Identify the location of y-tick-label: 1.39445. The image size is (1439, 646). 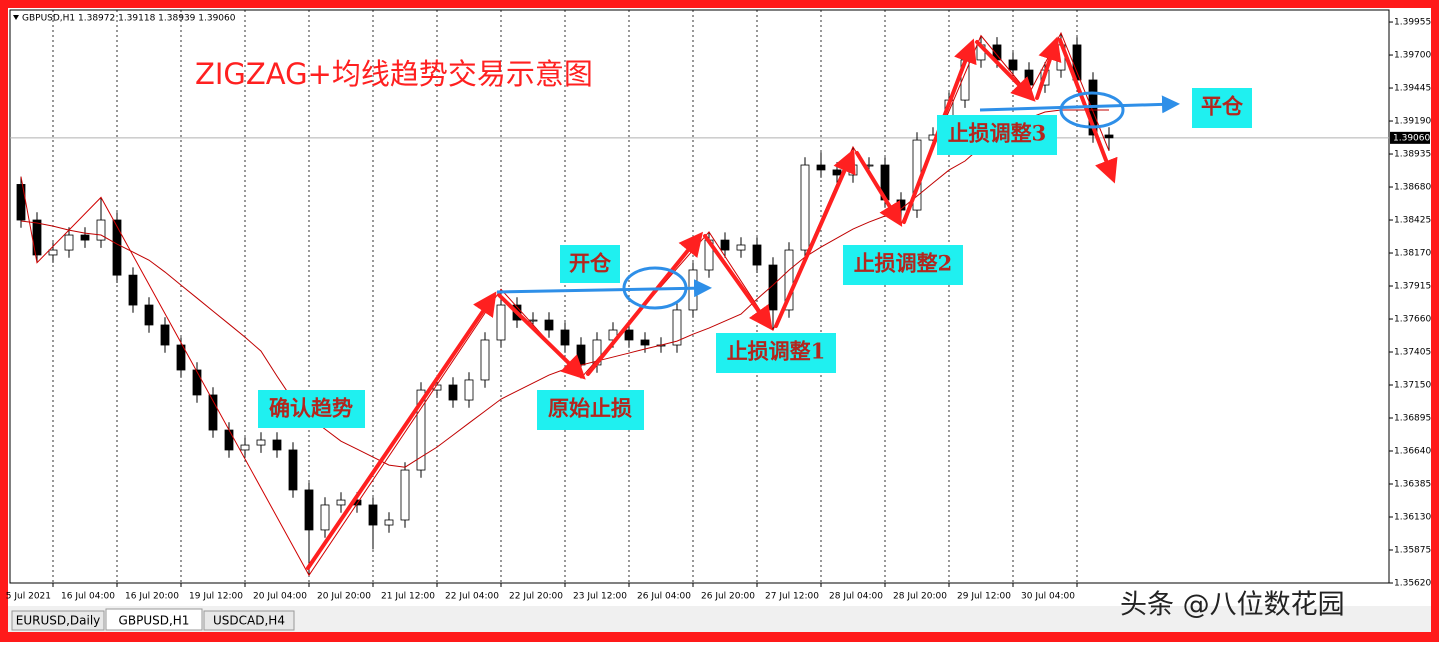
(1412, 89).